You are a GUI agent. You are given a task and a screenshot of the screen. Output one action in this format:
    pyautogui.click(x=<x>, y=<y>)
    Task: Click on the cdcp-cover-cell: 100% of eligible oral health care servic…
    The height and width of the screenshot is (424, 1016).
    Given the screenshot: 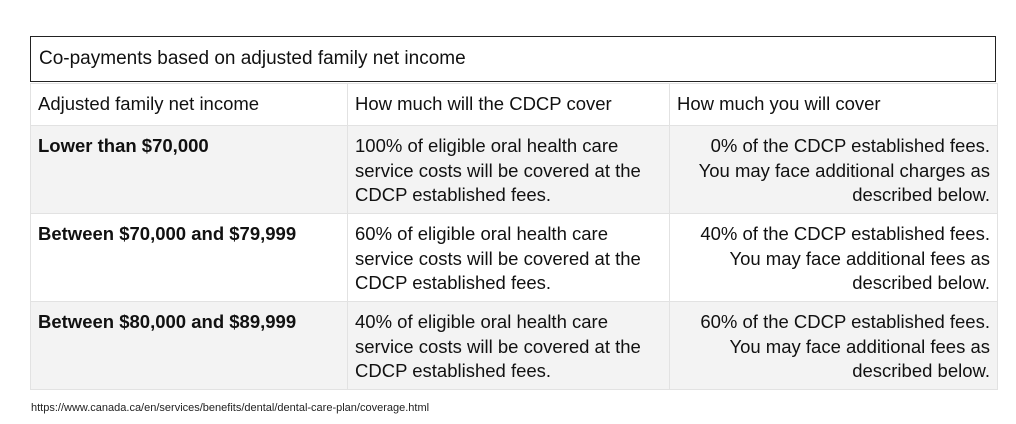 What is the action you would take?
    pyautogui.click(x=508, y=169)
    